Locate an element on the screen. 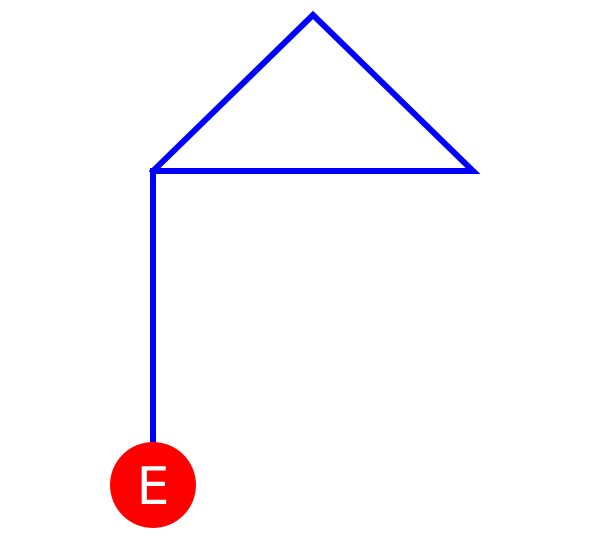  end-marker: E is located at coordinates (153, 485).